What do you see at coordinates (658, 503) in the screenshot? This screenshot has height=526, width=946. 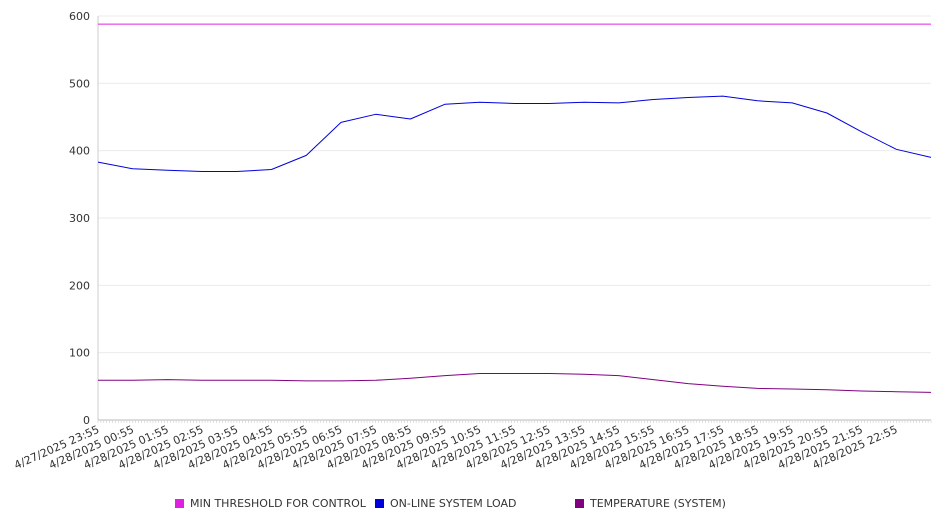 I see `legend-label-temperature-system: TEMPERATURE (SYSTEM)` at bounding box center [658, 503].